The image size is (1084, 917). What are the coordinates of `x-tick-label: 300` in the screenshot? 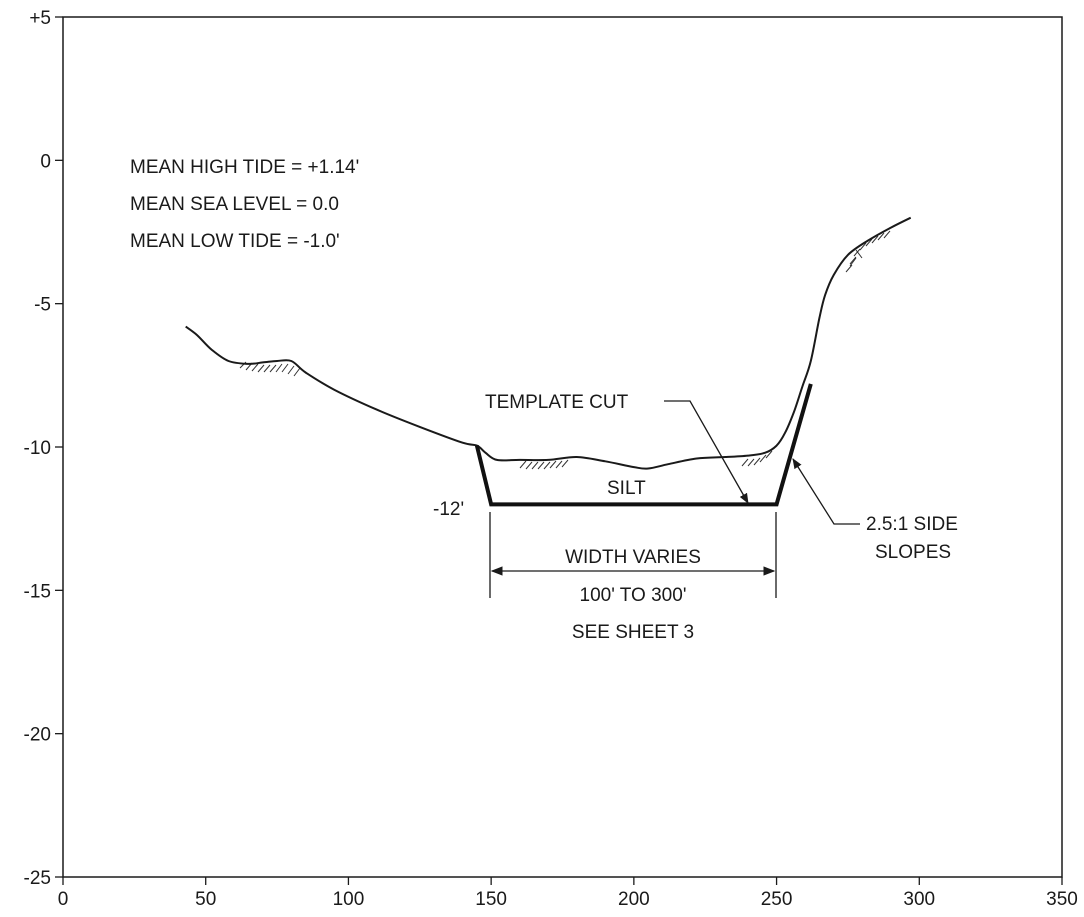 It's located at (919, 899).